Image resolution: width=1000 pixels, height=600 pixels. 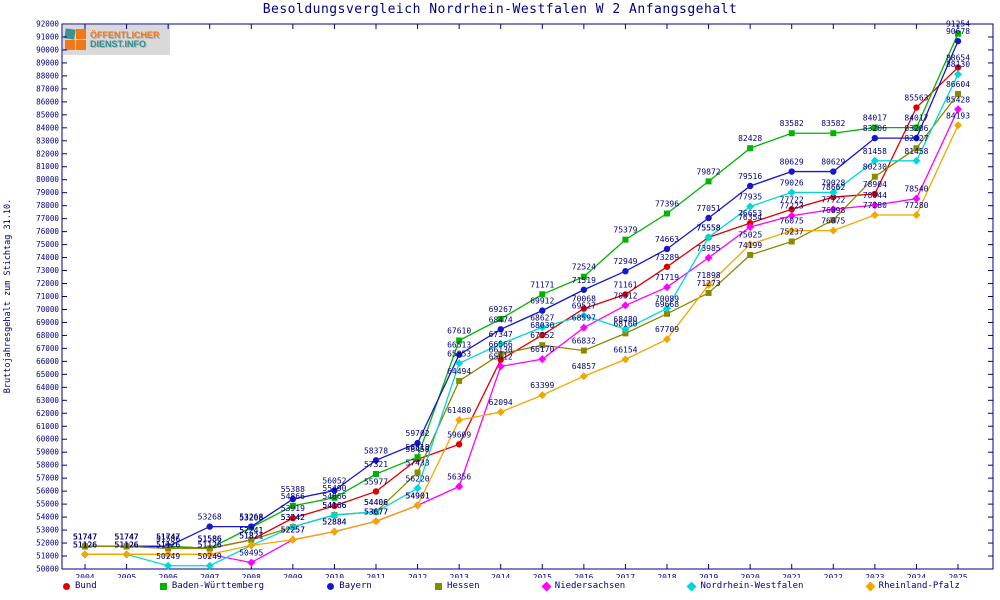 I want to click on legend-item-Baden-Württemberg: Baden-Württemberg, so click(x=211, y=586).